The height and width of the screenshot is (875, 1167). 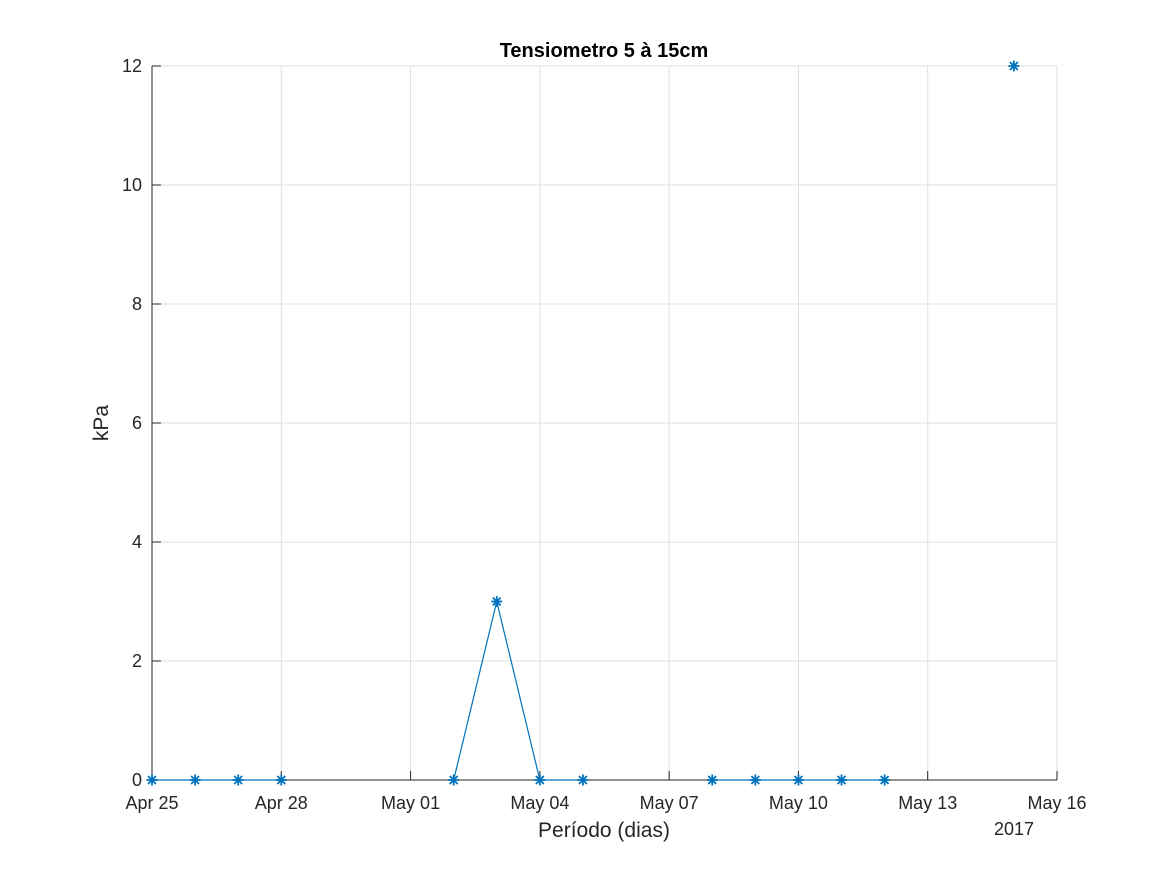 I want to click on chart-title: Tensiometro 5 à 15cm, so click(x=604, y=51).